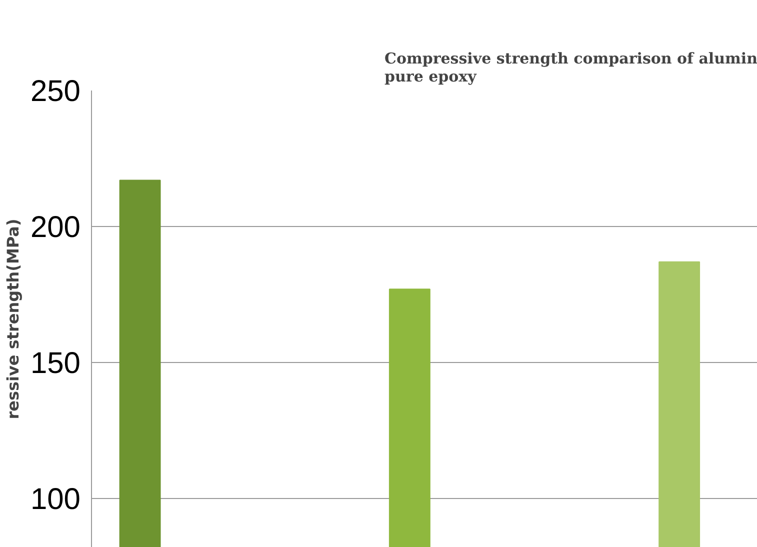  What do you see at coordinates (12, 319) in the screenshot?
I see `y-axis-title: ressive strength(MPa)` at bounding box center [12, 319].